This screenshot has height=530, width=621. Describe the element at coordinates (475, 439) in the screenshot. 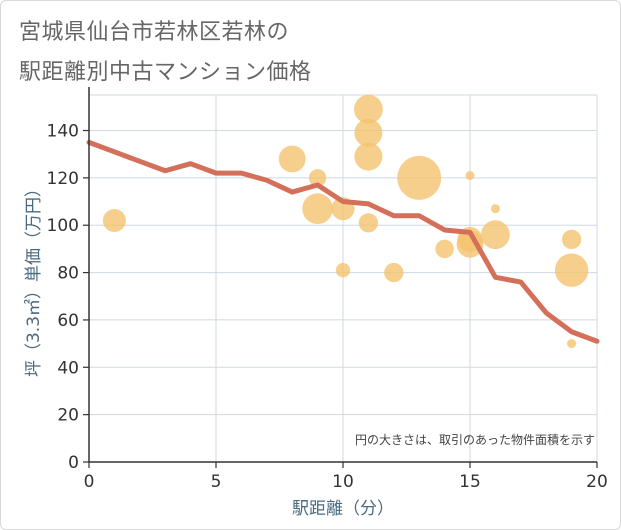

I see `bubble-size-note: 円の大きさは、取引のあった物件面積を示す` at that location.